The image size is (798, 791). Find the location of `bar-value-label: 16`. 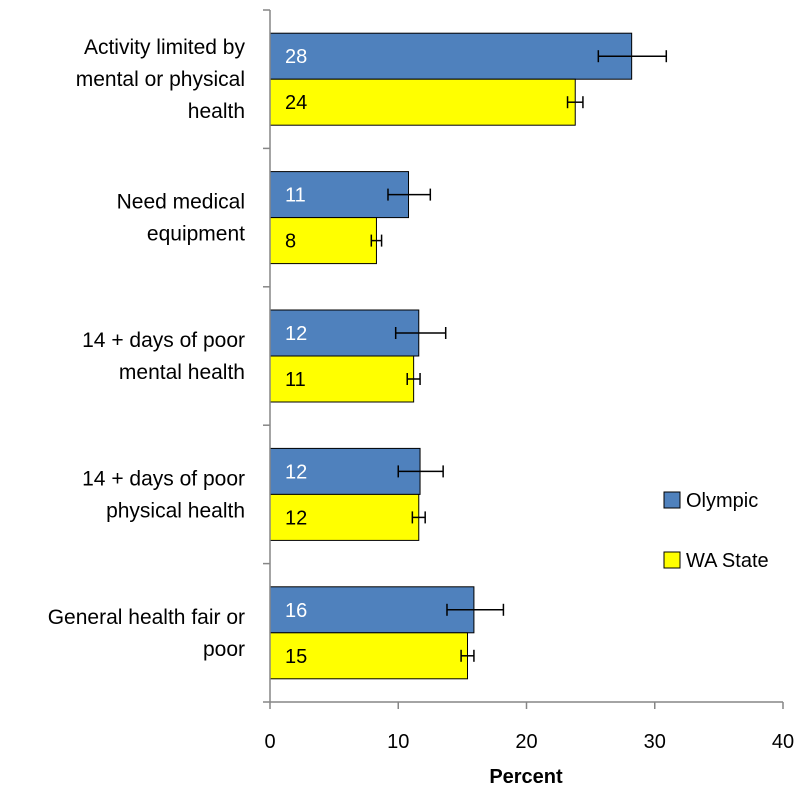

bar-value-label: 16 is located at coordinates (296, 611).